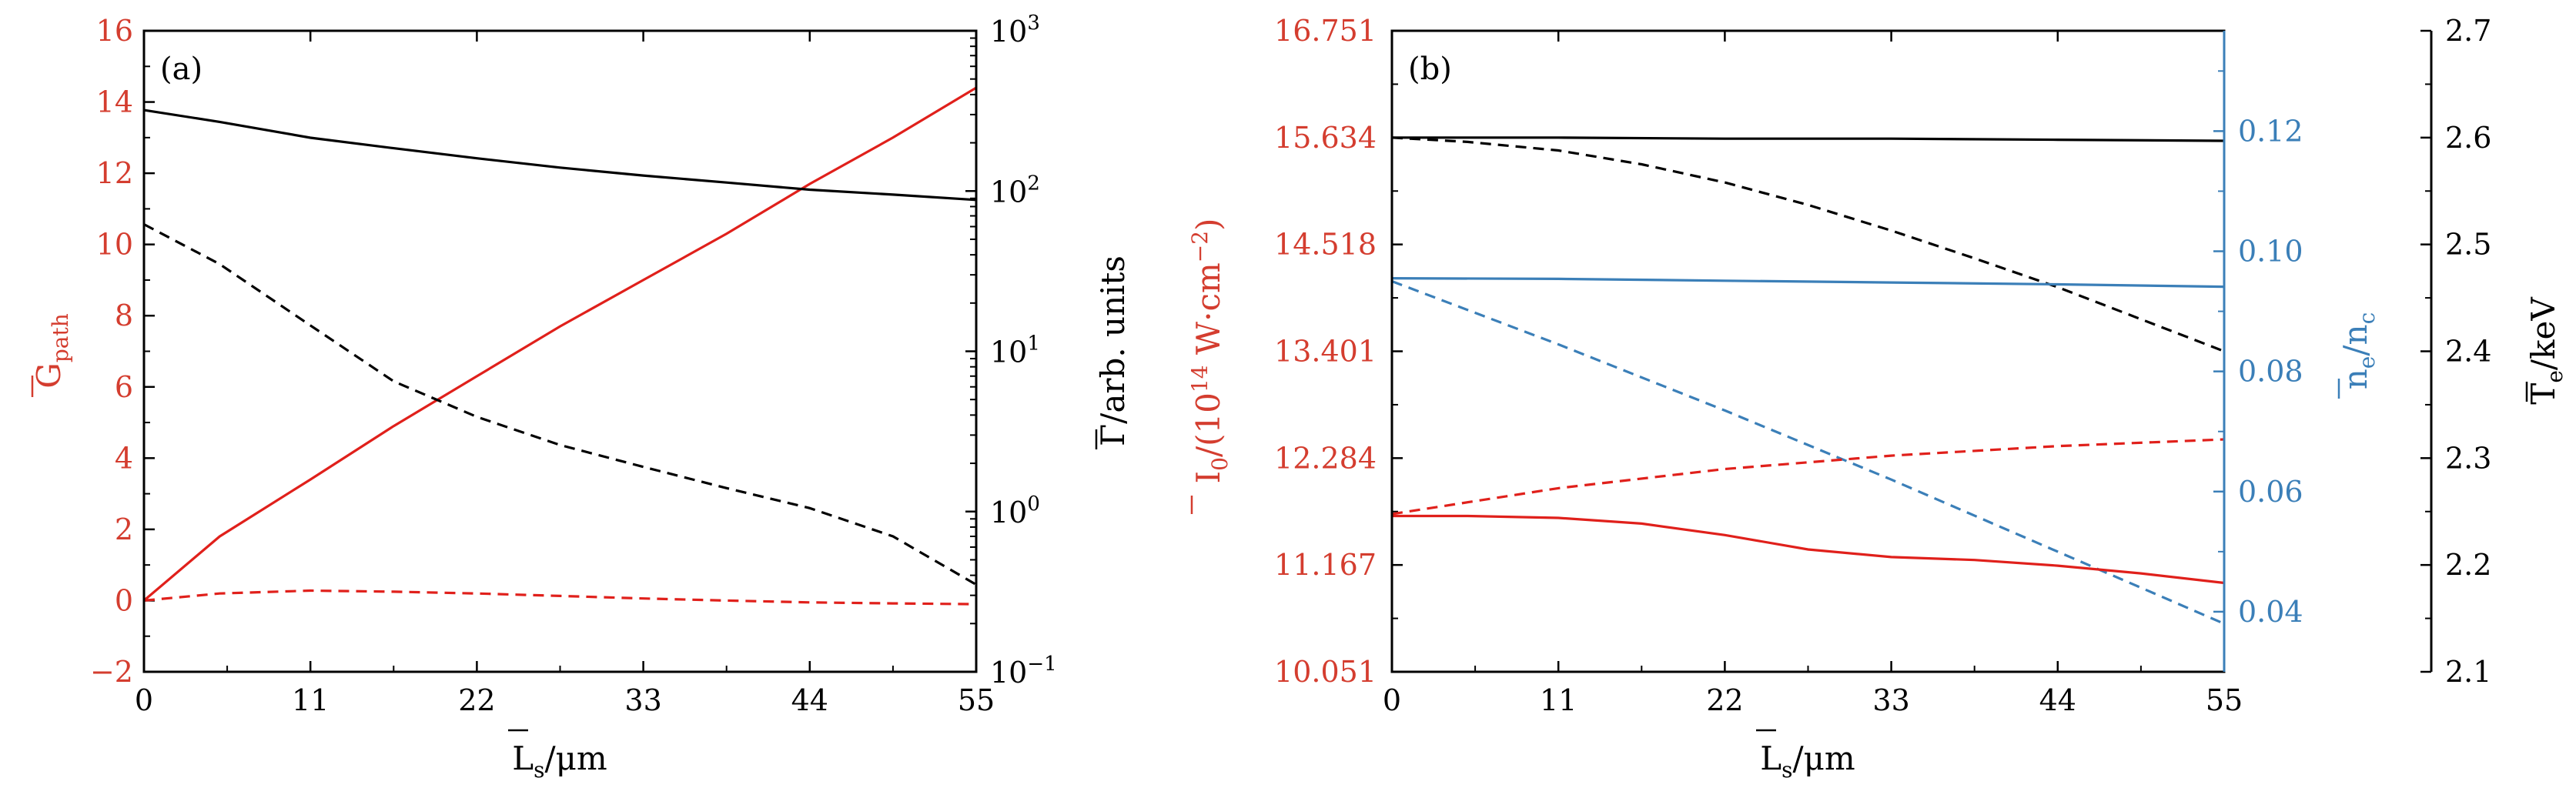  Describe the element at coordinates (124, 315) in the screenshot. I see `panel-a-ytick-left-label: 8` at that location.